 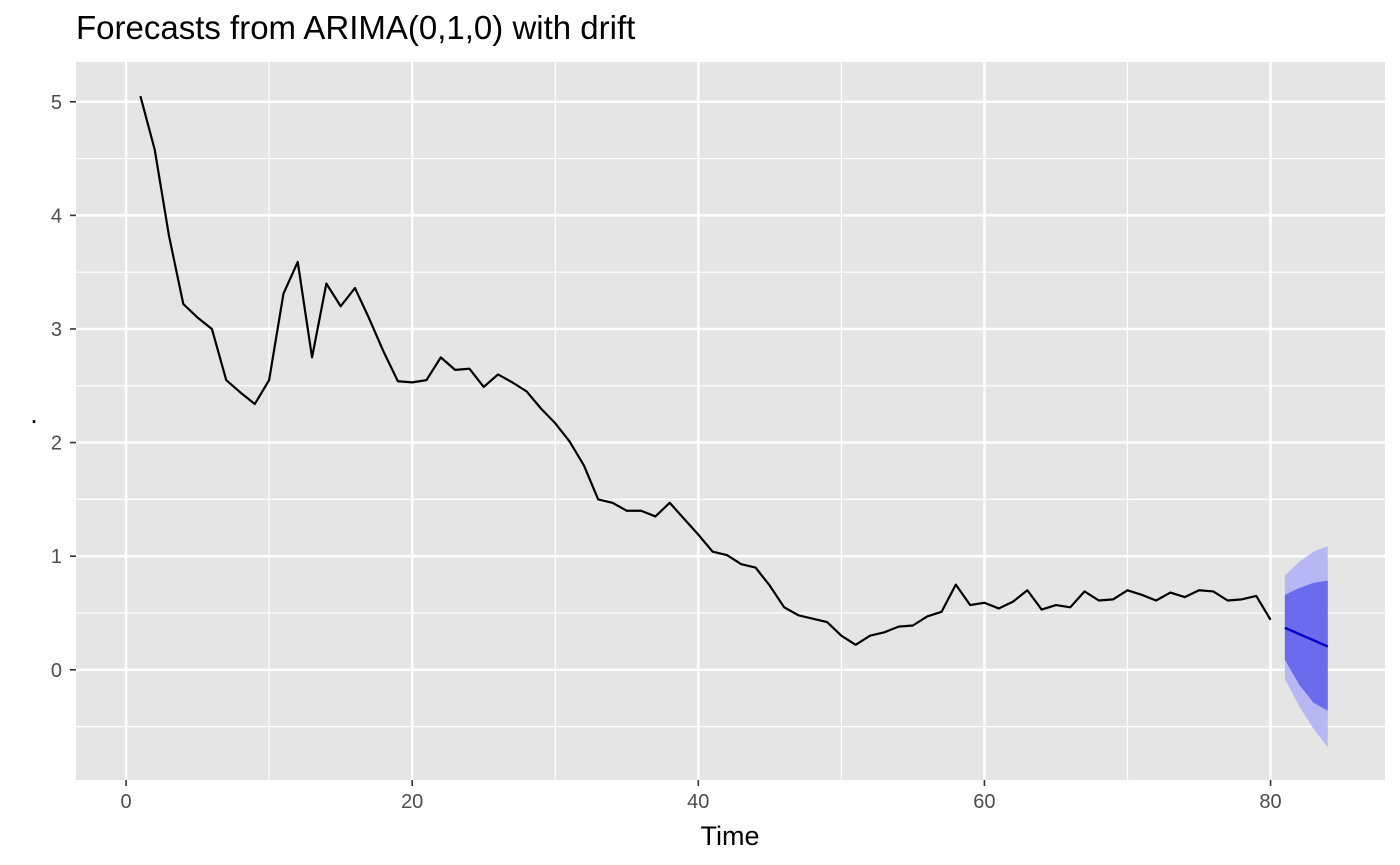 What do you see at coordinates (63, 387) in the screenshot?
I see `y-axis: 0 1 2 3 4 5` at bounding box center [63, 387].